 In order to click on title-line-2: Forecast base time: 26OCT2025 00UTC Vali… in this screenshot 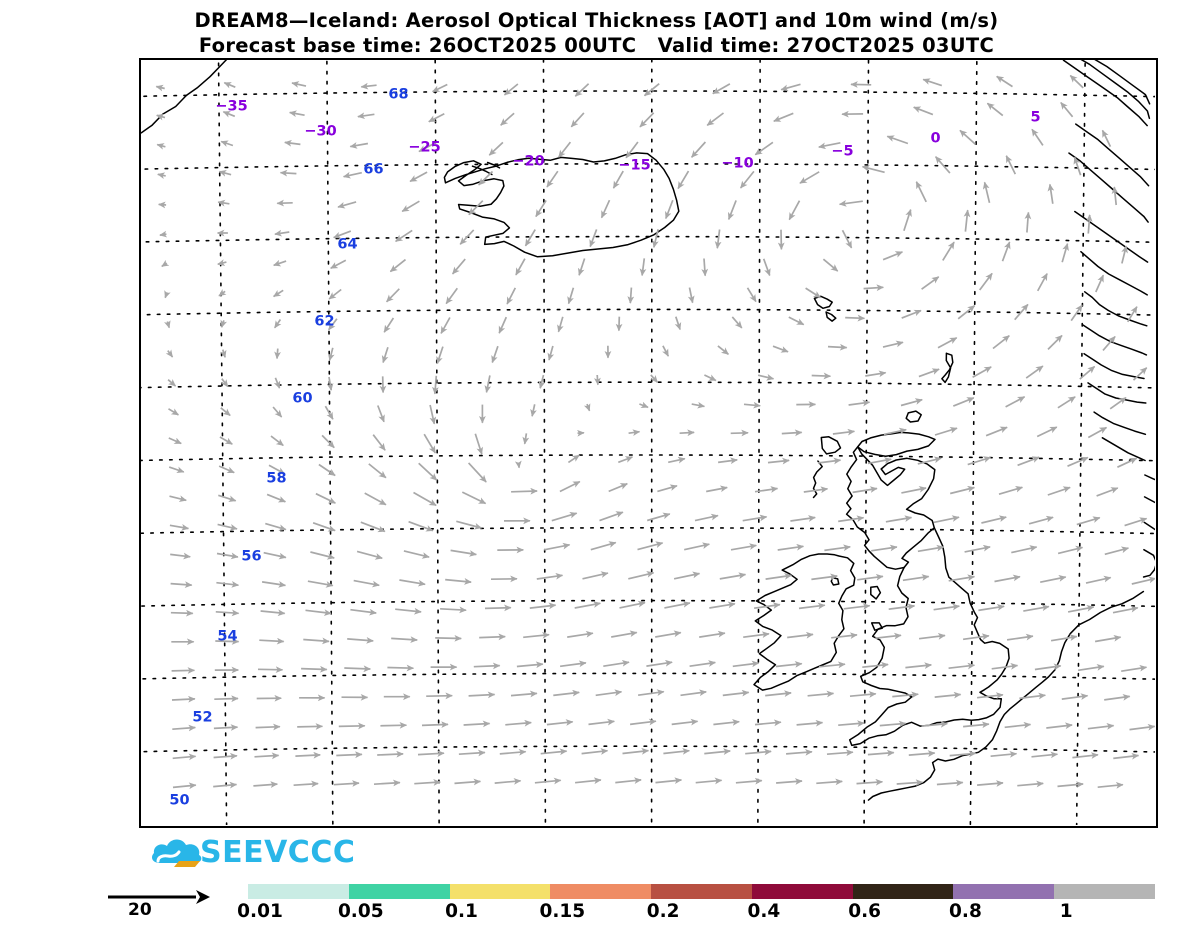, I will do `click(596, 45)`.